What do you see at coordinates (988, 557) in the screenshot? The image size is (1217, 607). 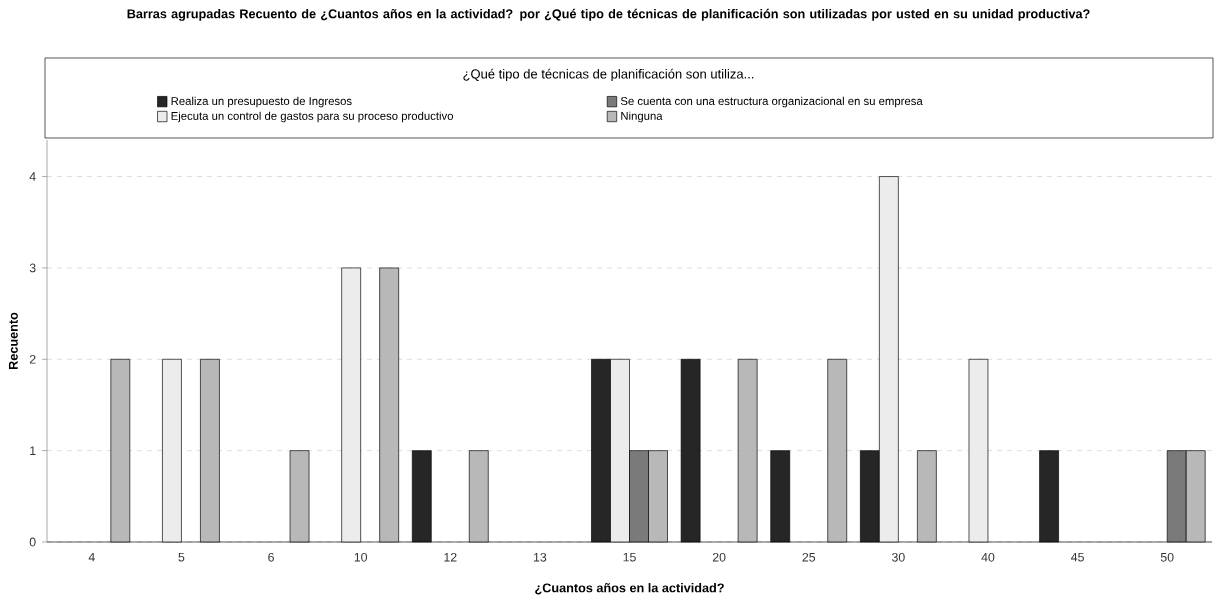 I see `x-tick-label: 40` at bounding box center [988, 557].